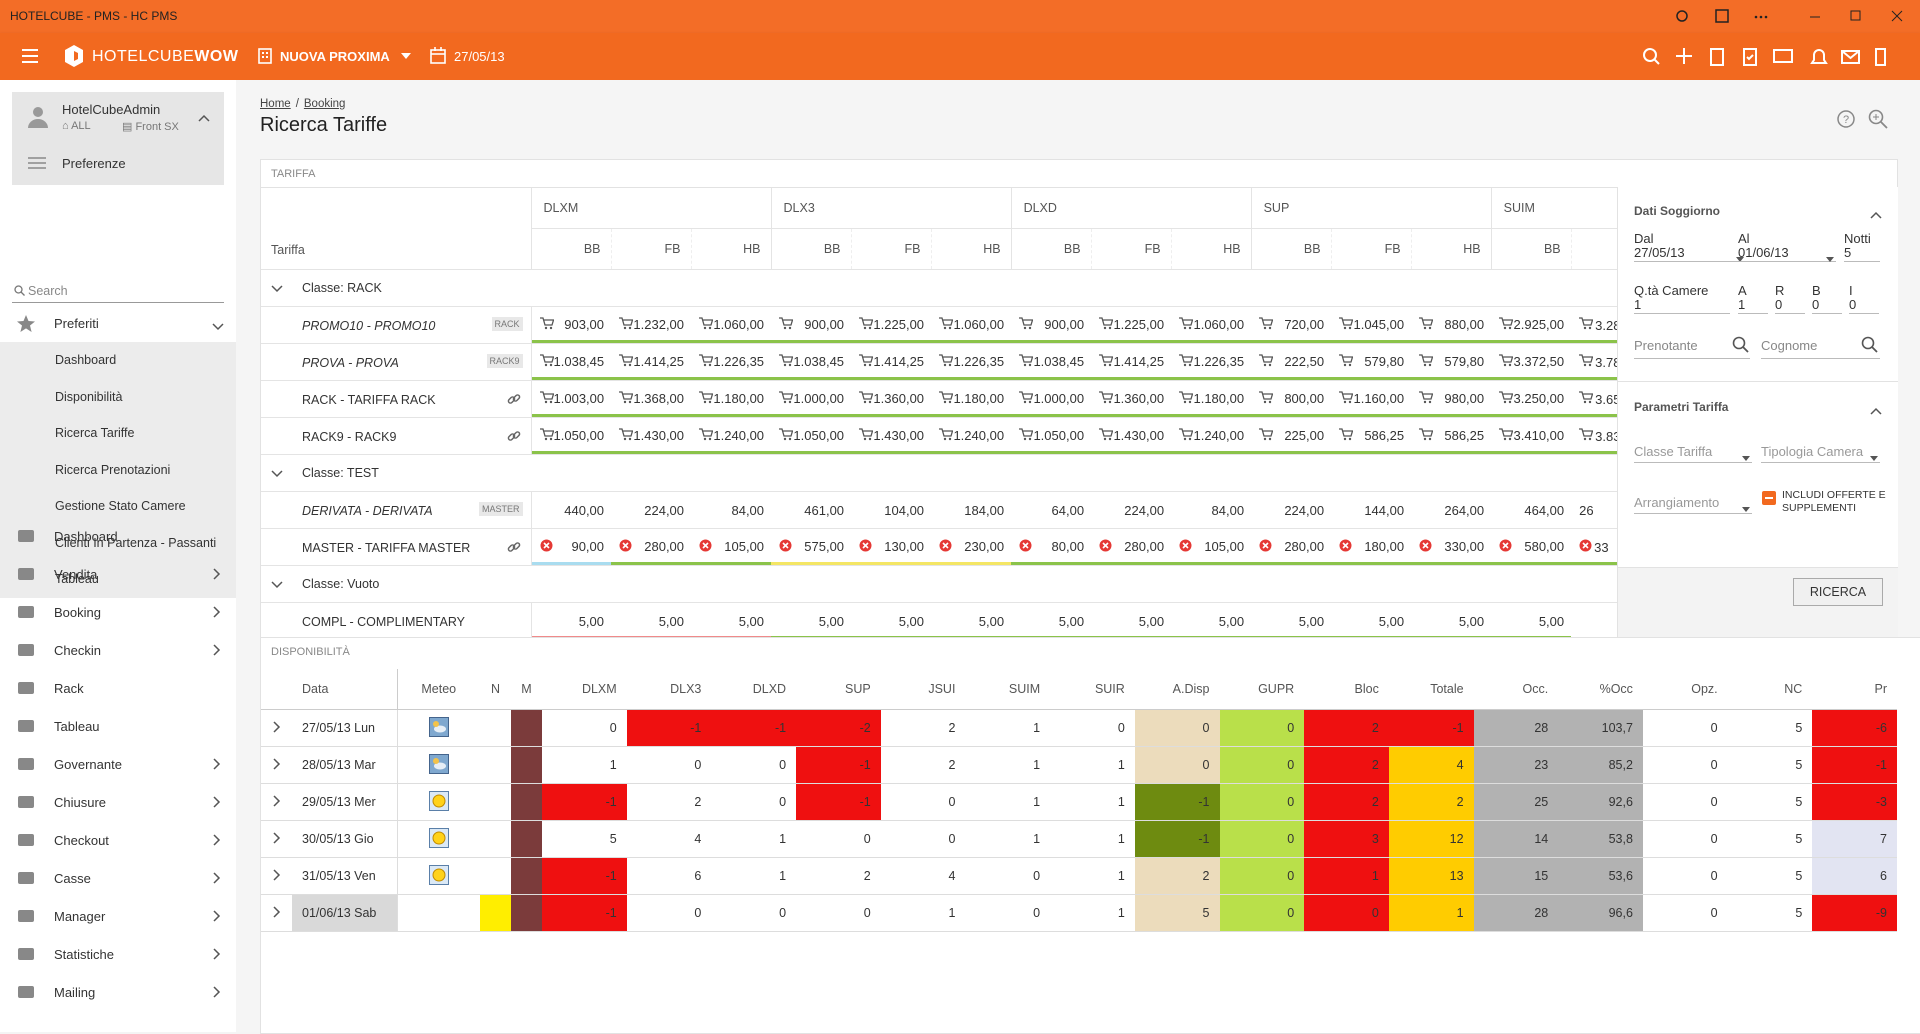 This screenshot has height=1034, width=1920. I want to click on favorites-header: Preferiti, so click(118, 323).